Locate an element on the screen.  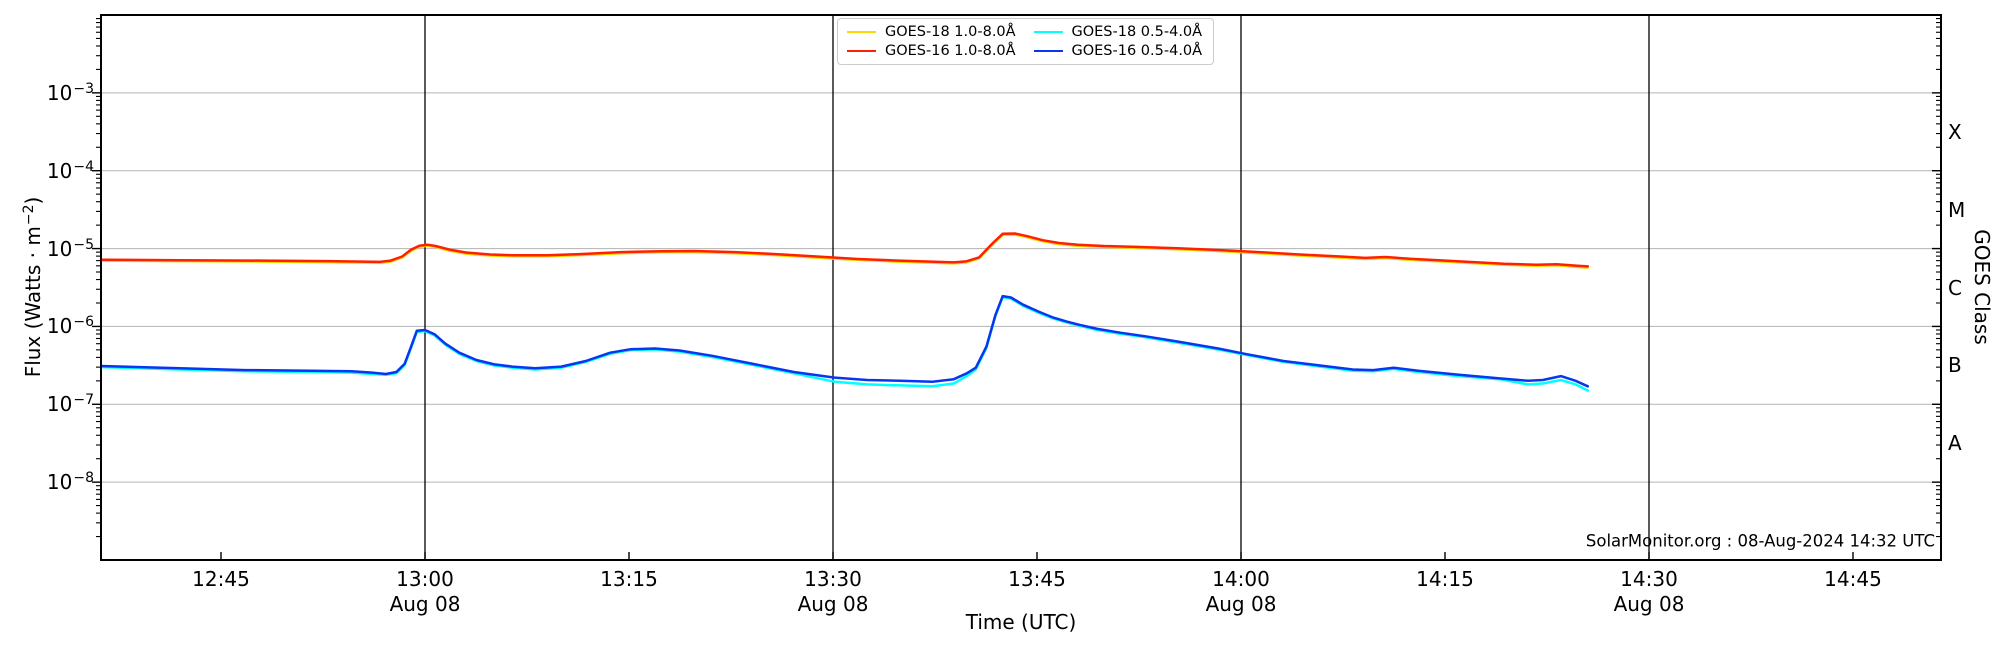
y-tick-label: 10⁻⁸ is located at coordinates (70, 482).